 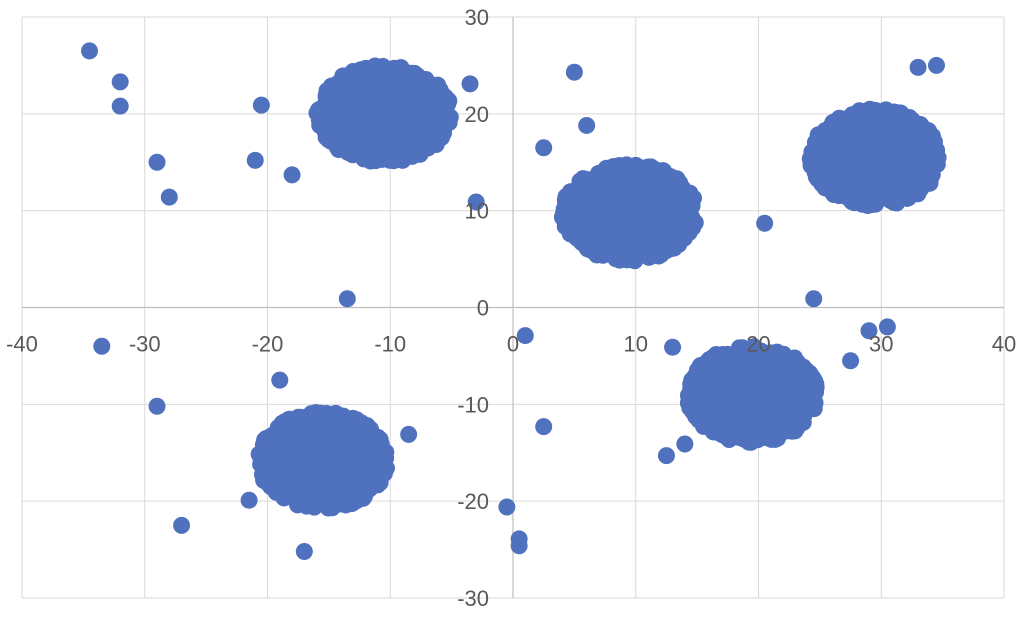 What do you see at coordinates (477, 17) in the screenshot?
I see `y-tick-label: 30` at bounding box center [477, 17].